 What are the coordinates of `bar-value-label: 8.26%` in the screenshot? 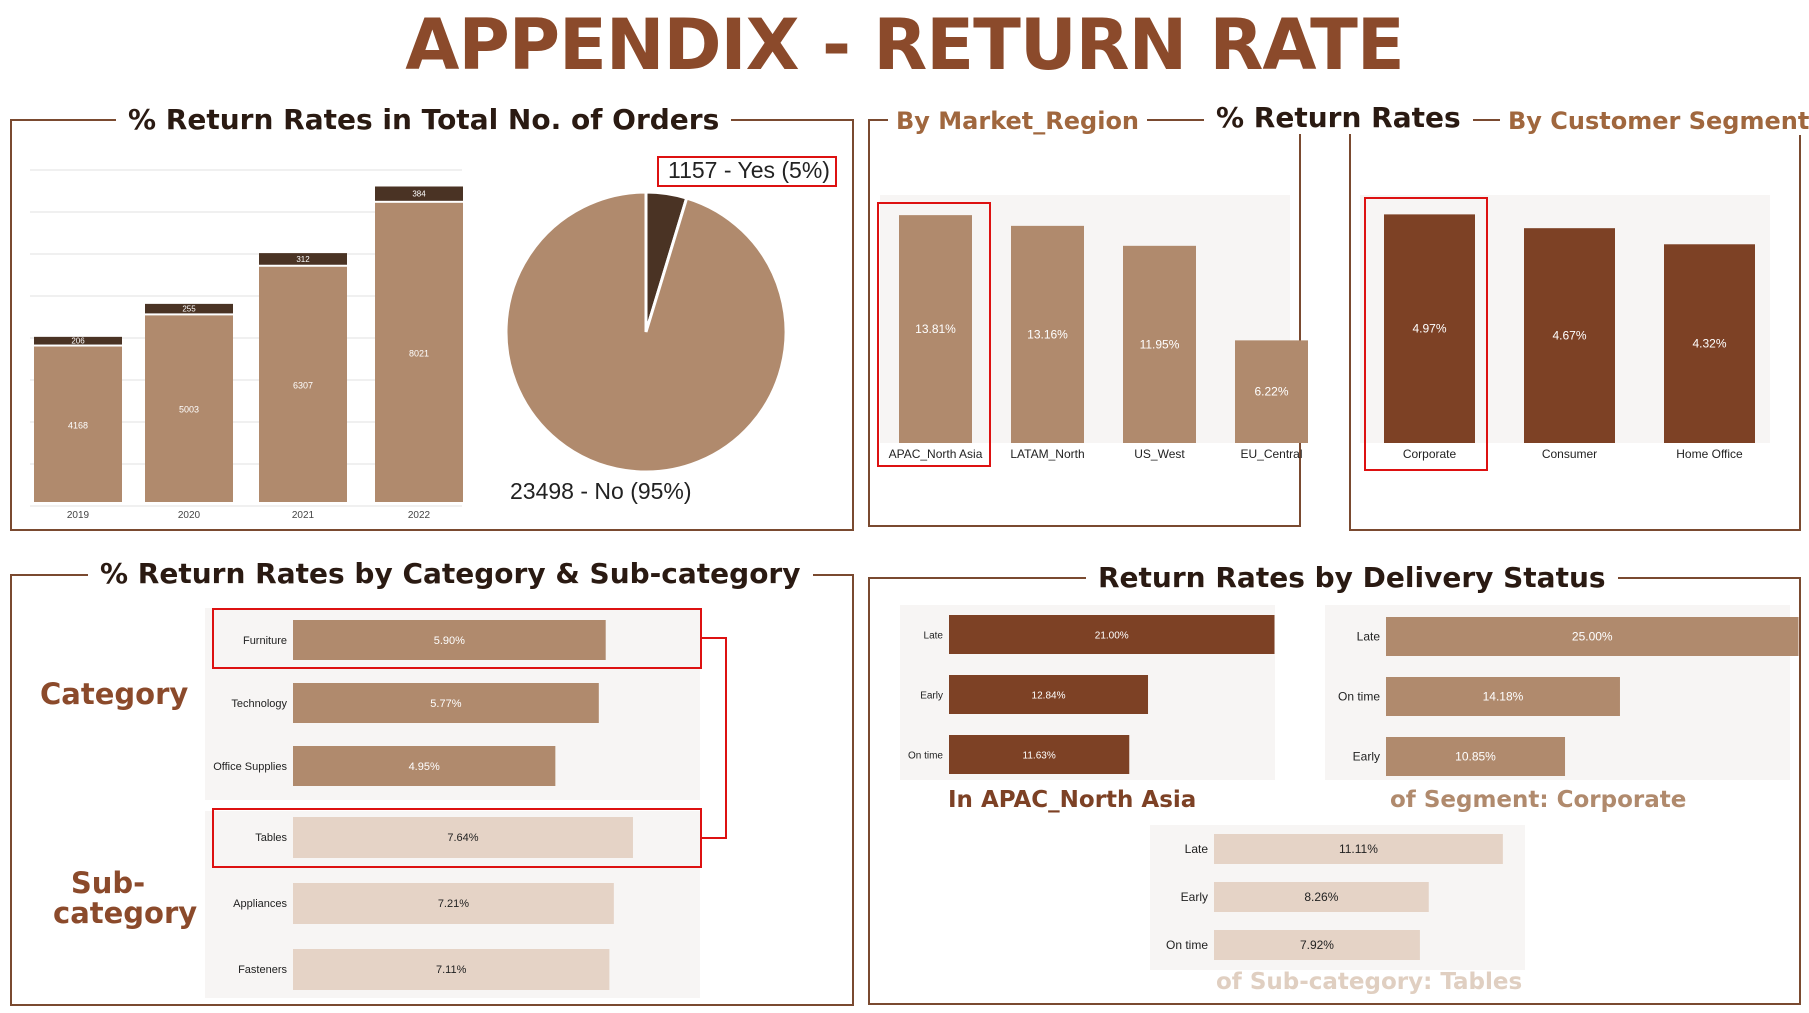 It's located at (1321, 897).